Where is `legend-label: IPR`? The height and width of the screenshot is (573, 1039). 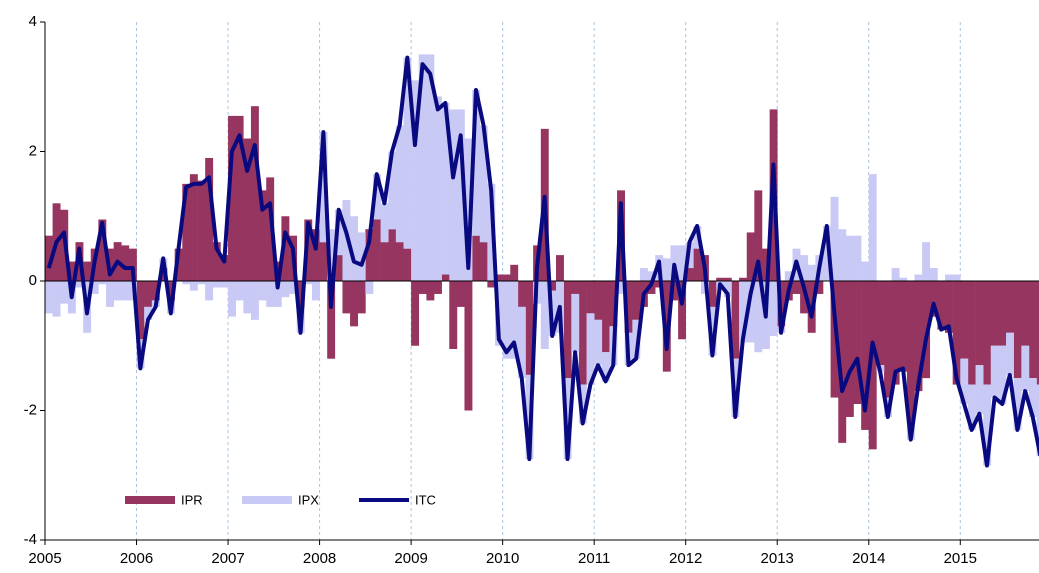 legend-label: IPR is located at coordinates (192, 499).